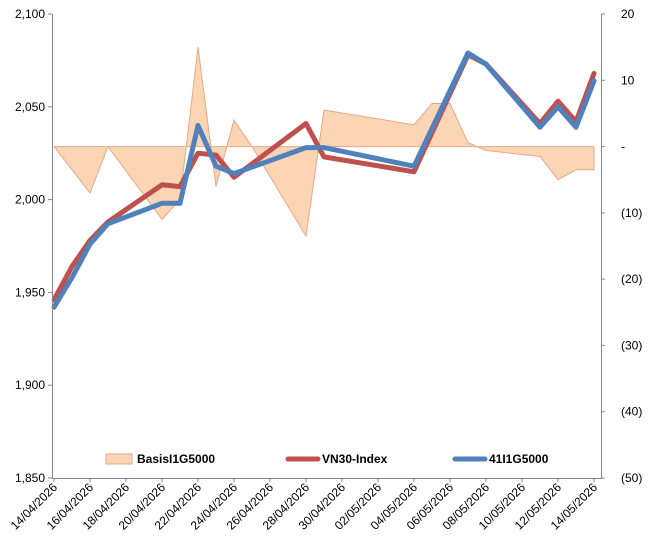 This screenshot has height=559, width=649. What do you see at coordinates (355, 459) in the screenshot?
I see `vn30-index-legend-label: VN30-Index` at bounding box center [355, 459].